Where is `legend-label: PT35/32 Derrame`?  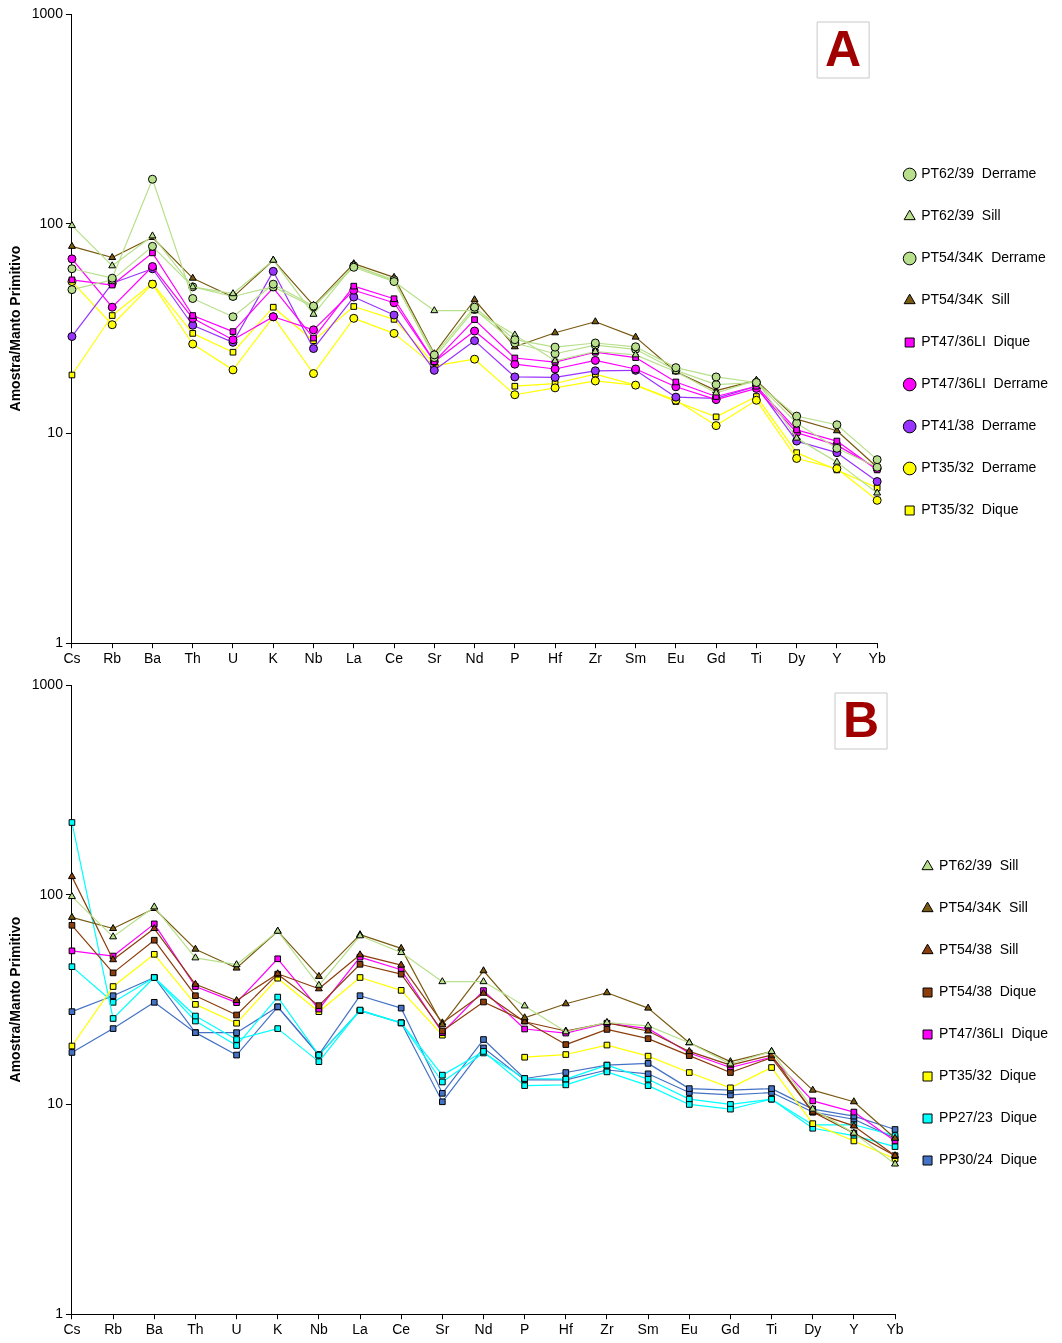 legend-label: PT35/32 Derrame is located at coordinates (979, 467).